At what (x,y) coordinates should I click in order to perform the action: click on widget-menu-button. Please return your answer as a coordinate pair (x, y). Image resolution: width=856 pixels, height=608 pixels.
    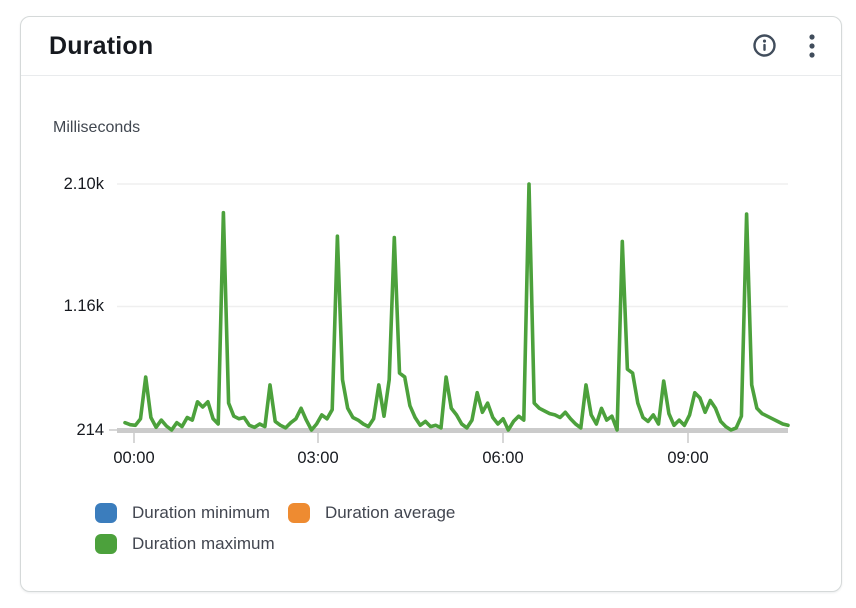
    Looking at the image, I should click on (812, 47).